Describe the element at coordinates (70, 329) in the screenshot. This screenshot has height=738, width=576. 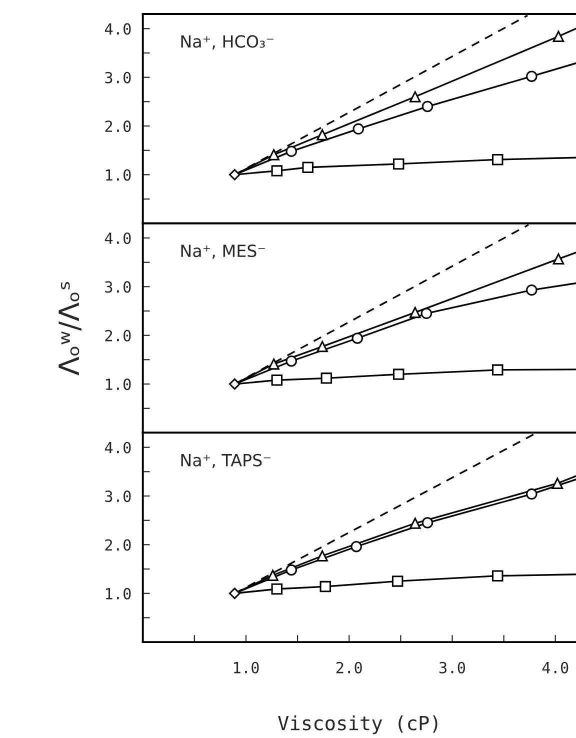
I see `y-axis-title: Λₒʷ/Λₒˢ` at that location.